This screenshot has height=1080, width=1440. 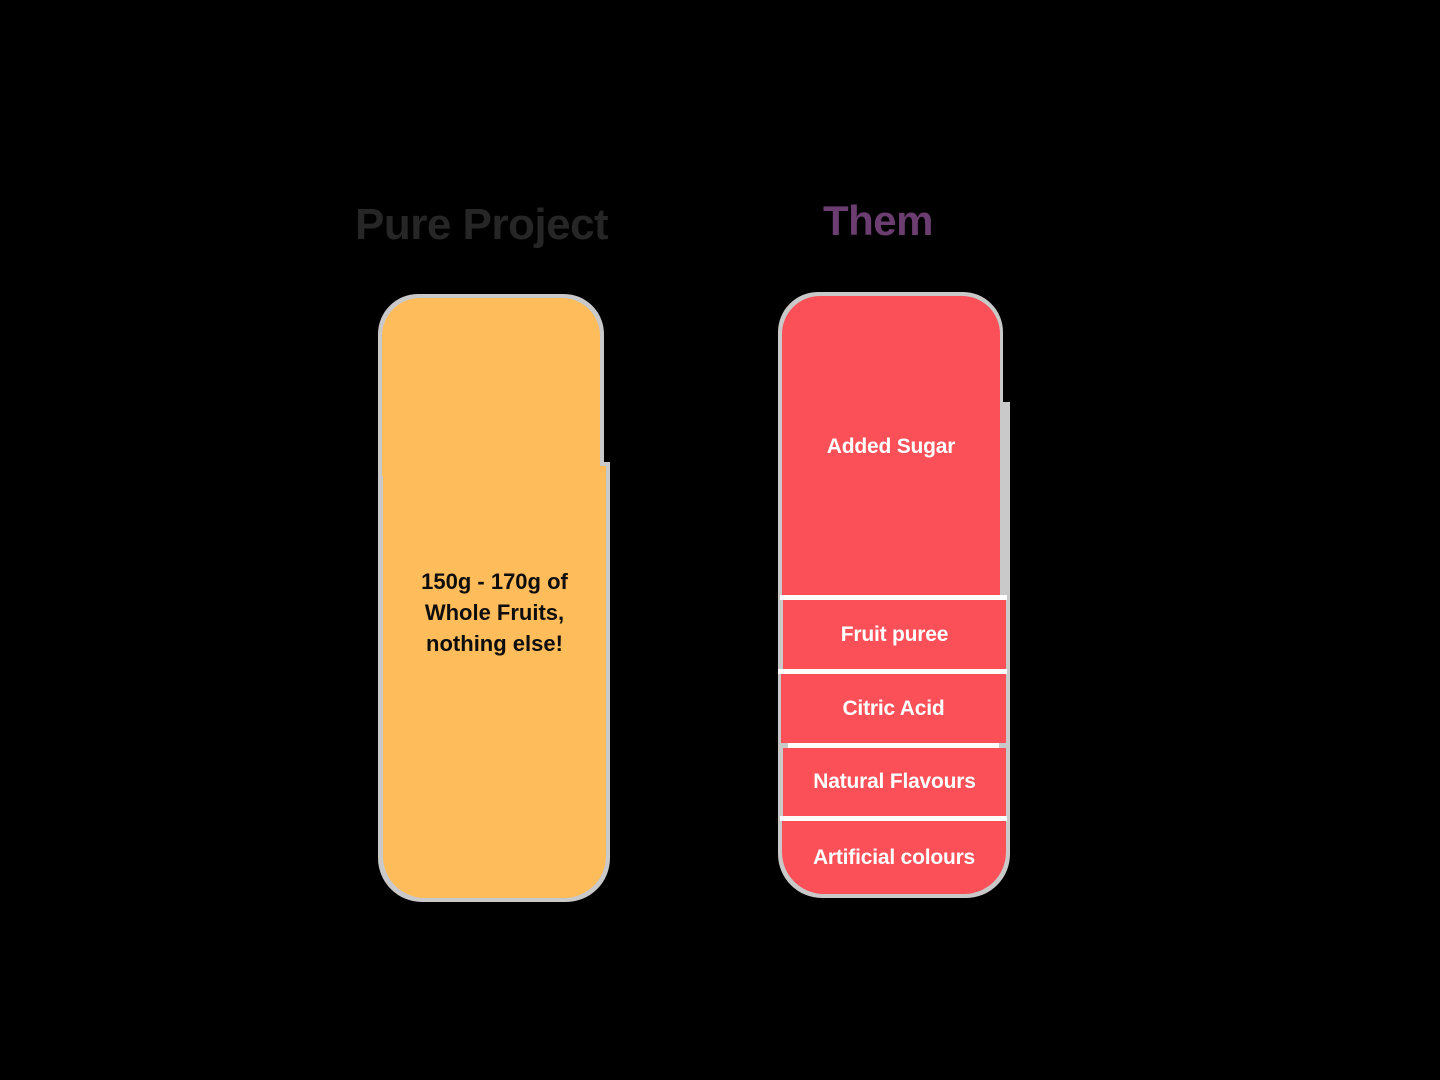 I want to click on bar-segment-label-citric-acid: Citric Acid, so click(x=893, y=708).